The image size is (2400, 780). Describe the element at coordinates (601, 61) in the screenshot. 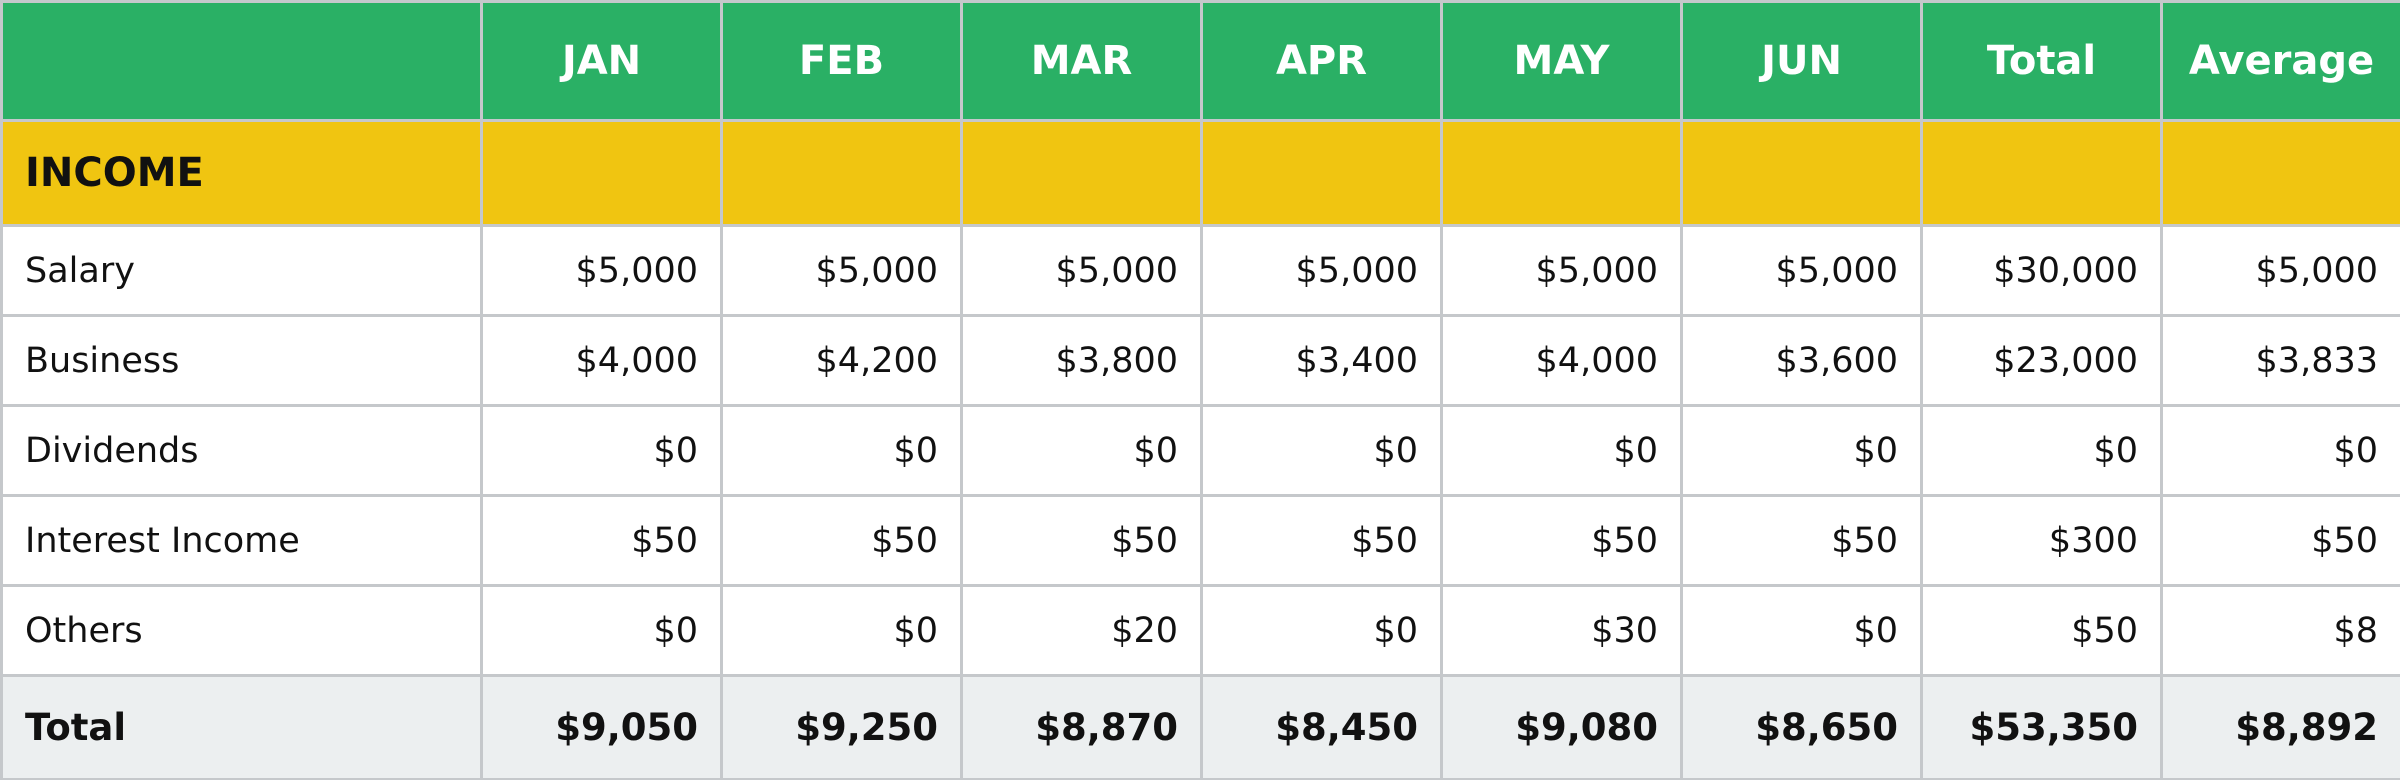

I see `header-jan: JAN` at that location.